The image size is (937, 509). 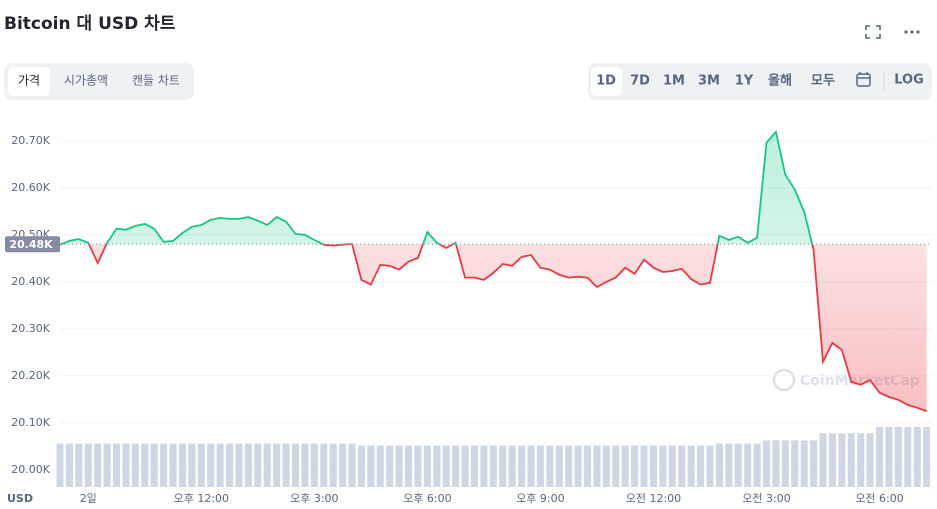 What do you see at coordinates (873, 32) in the screenshot?
I see `fullscreen-icon` at bounding box center [873, 32].